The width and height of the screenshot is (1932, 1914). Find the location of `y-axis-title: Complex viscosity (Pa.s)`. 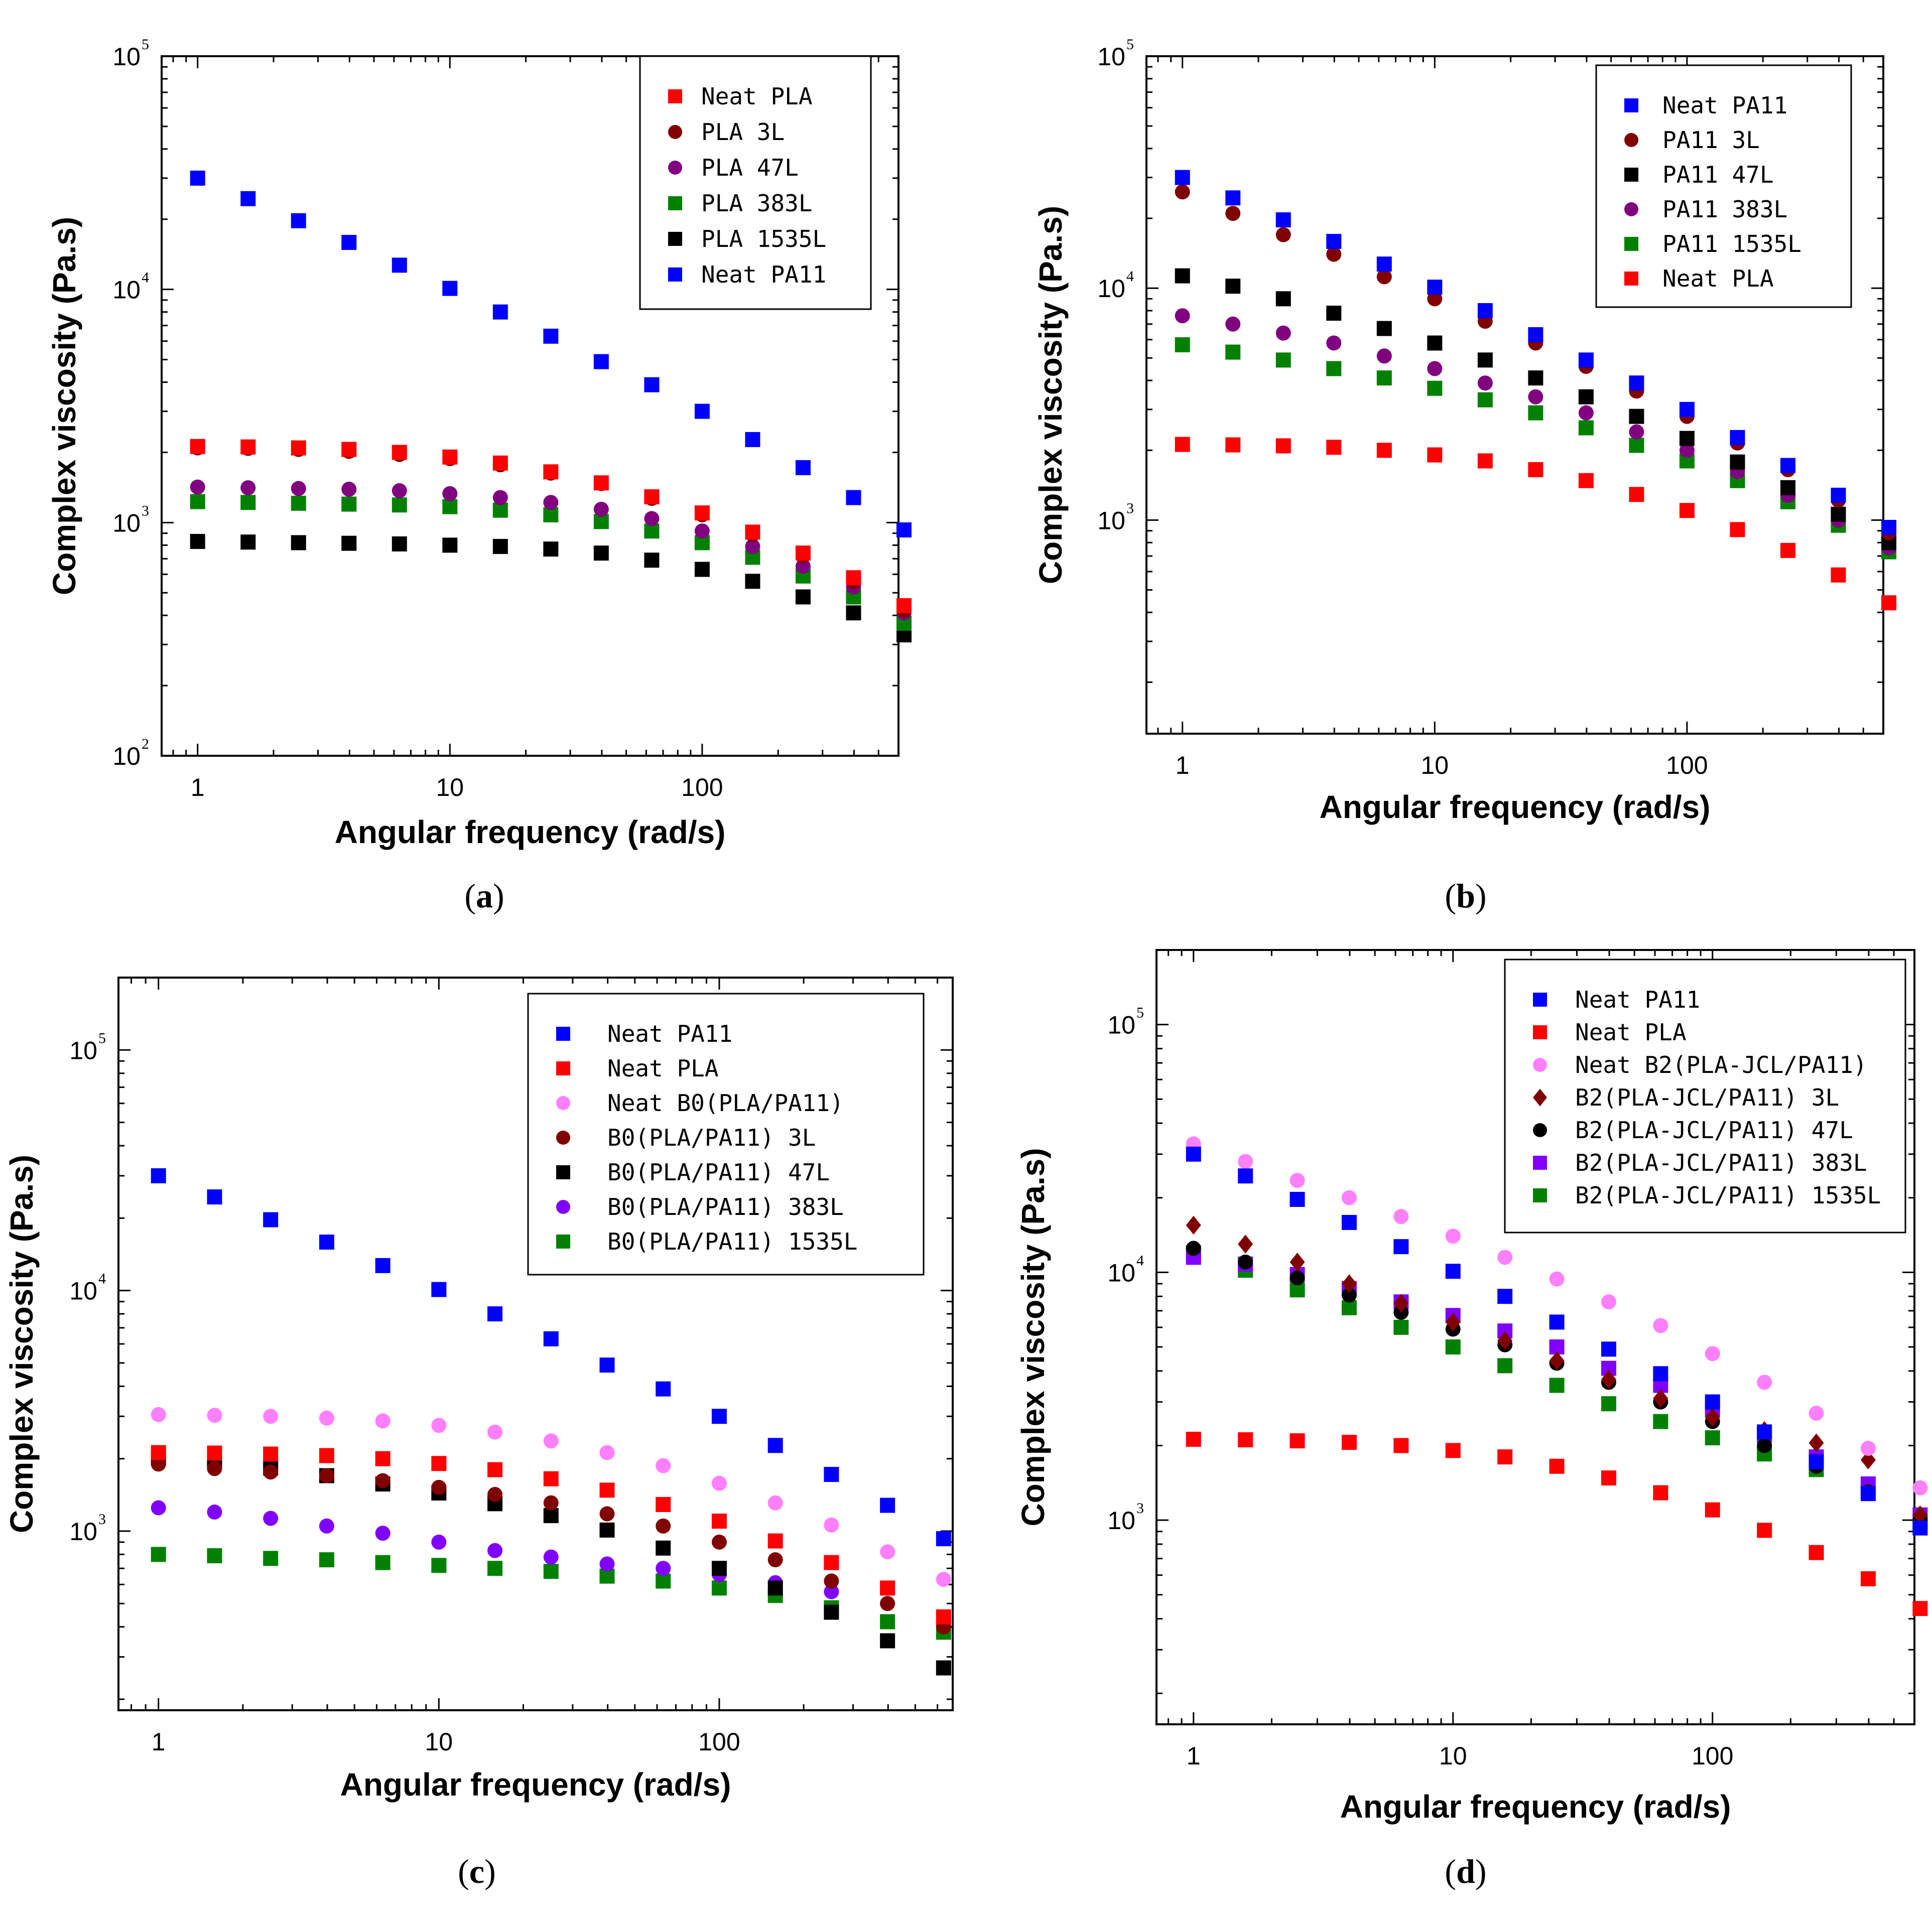

y-axis-title: Complex viscosity (Pa.s) is located at coordinates (1051, 395).